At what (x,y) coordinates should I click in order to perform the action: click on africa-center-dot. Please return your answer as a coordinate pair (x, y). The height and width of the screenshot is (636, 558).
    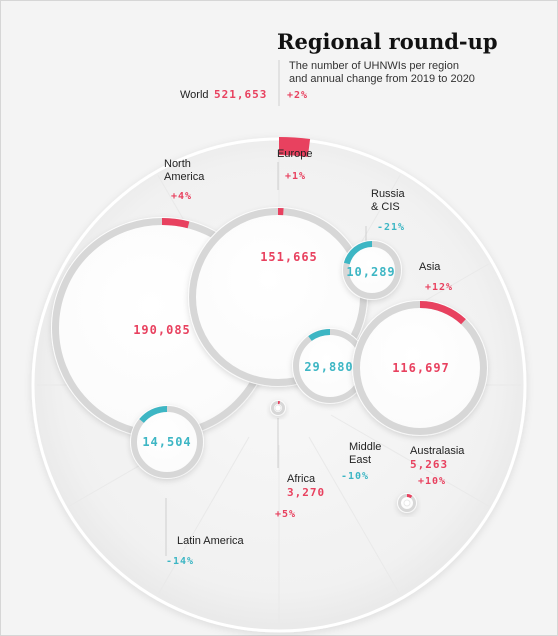
    Looking at the image, I should click on (278, 408).